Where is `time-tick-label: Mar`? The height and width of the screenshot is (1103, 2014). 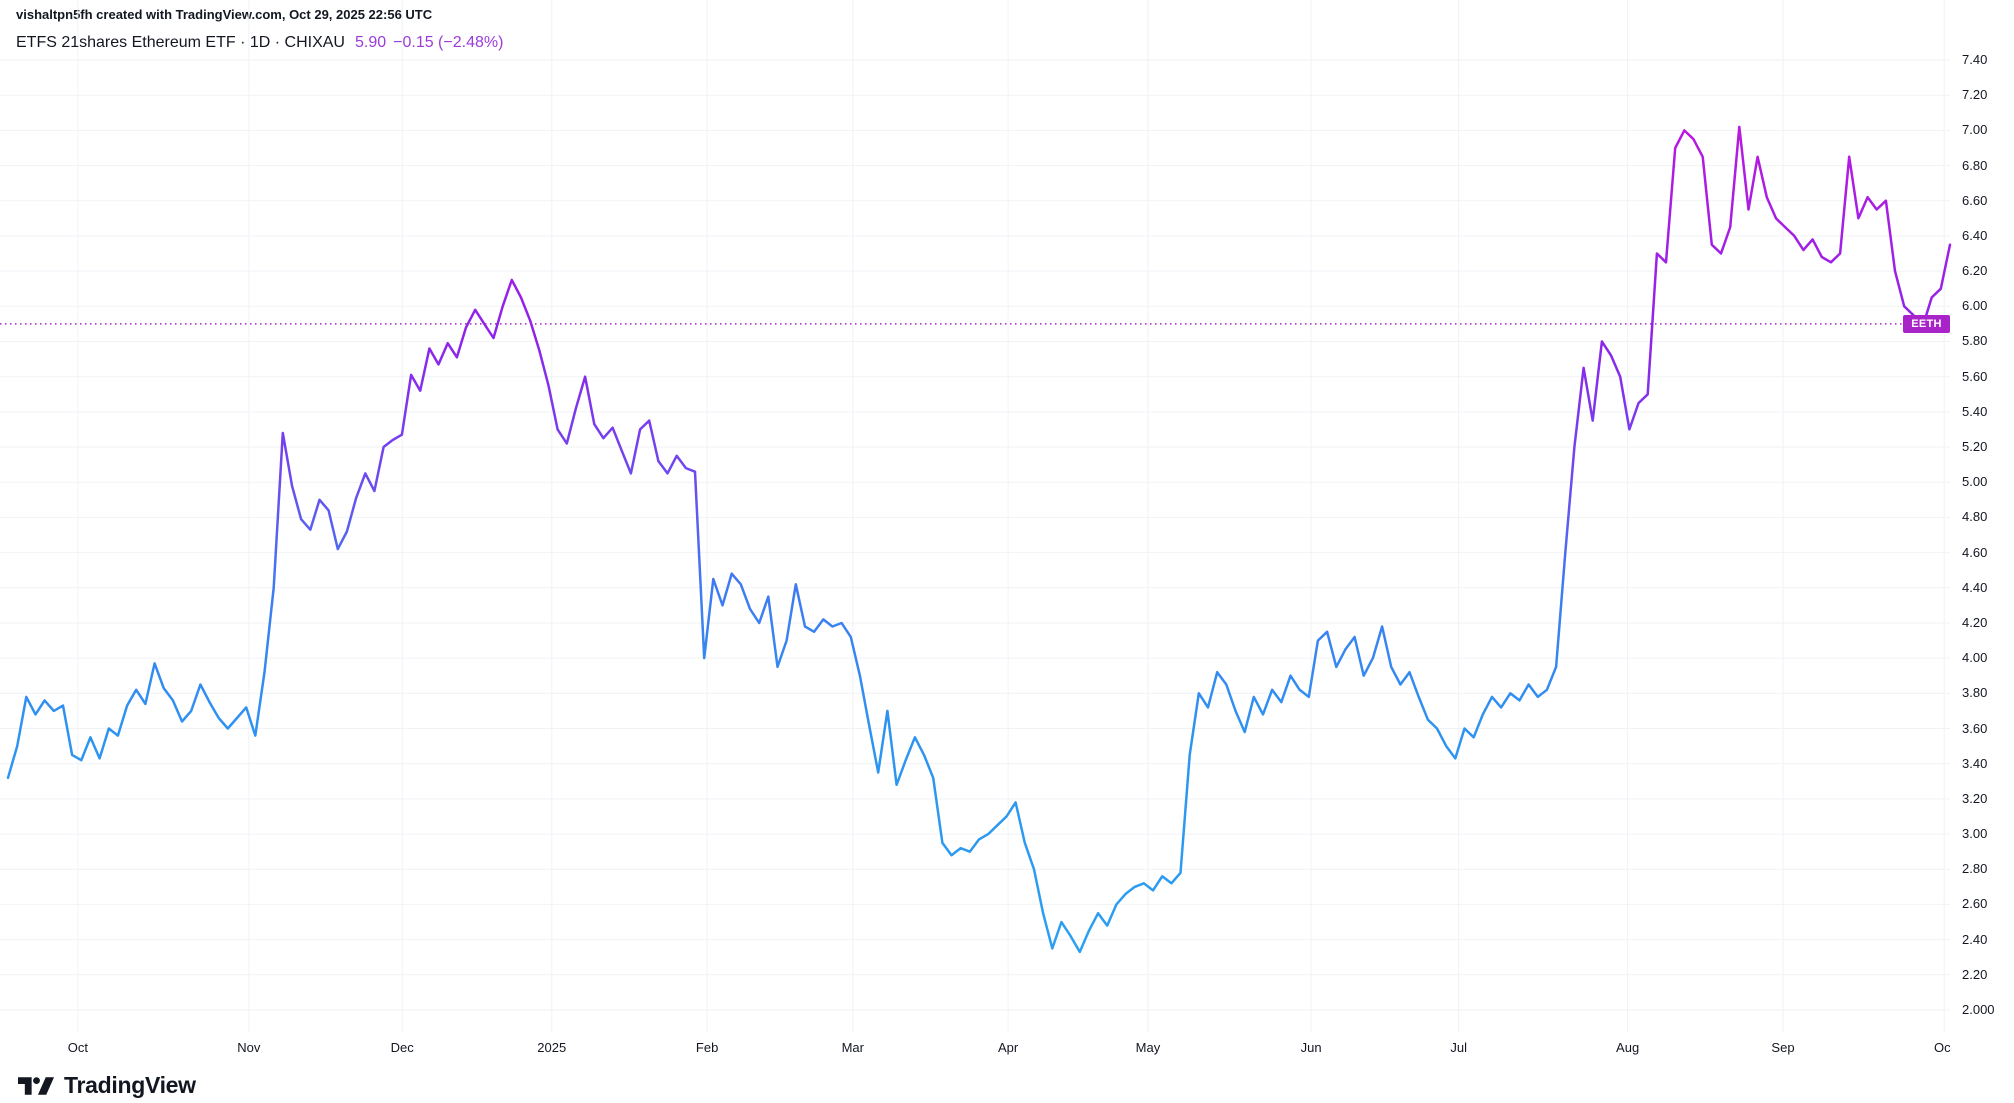
time-tick-label: Mar is located at coordinates (852, 1047).